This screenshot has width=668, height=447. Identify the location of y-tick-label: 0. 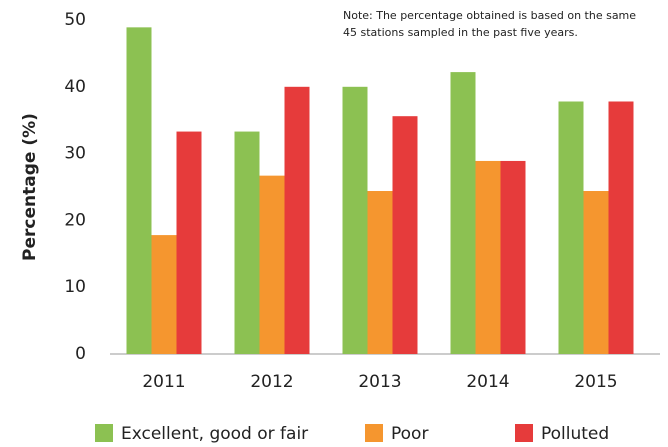
(80, 354).